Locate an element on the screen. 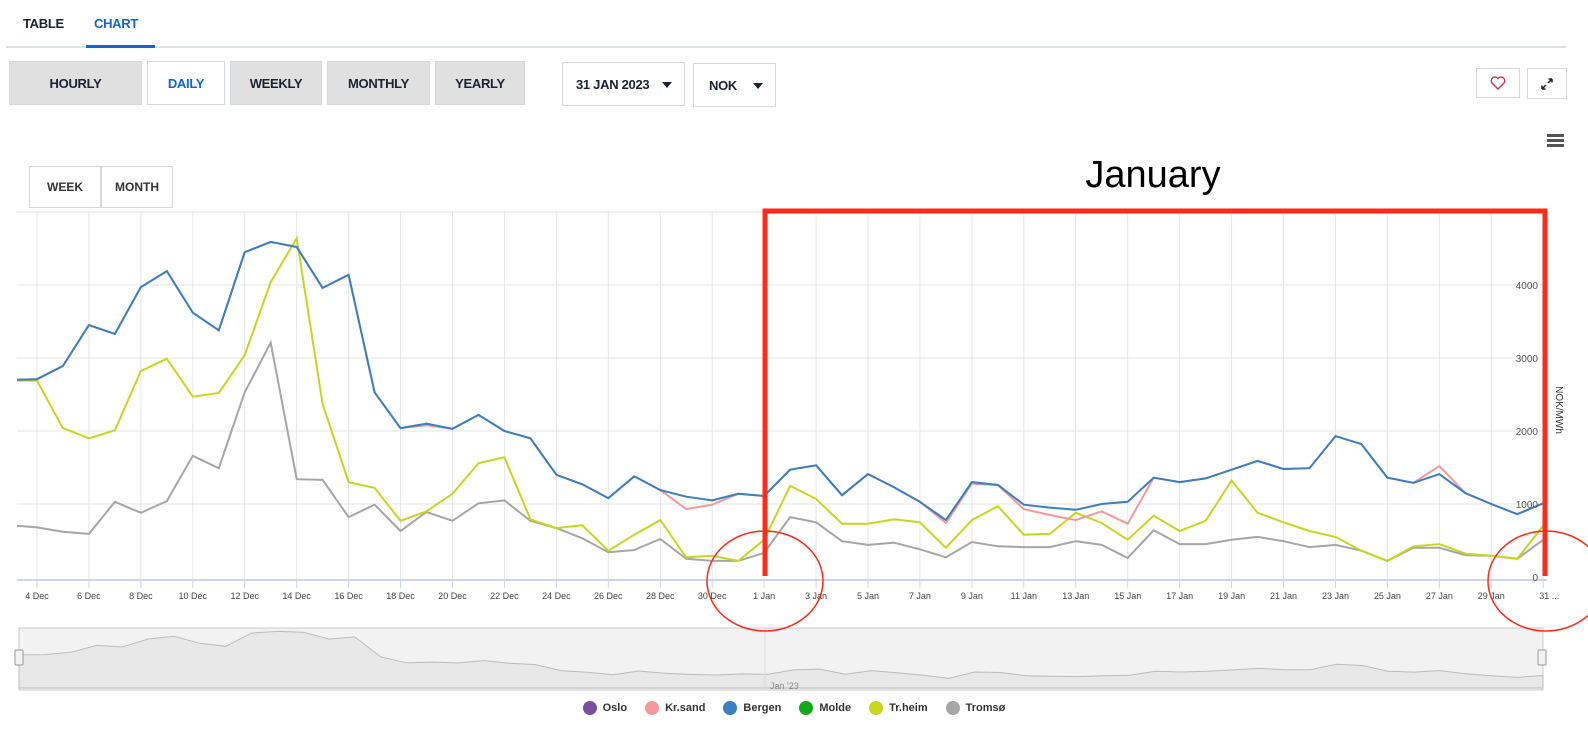  x-tick-label: 20 Dec is located at coordinates (452, 596).